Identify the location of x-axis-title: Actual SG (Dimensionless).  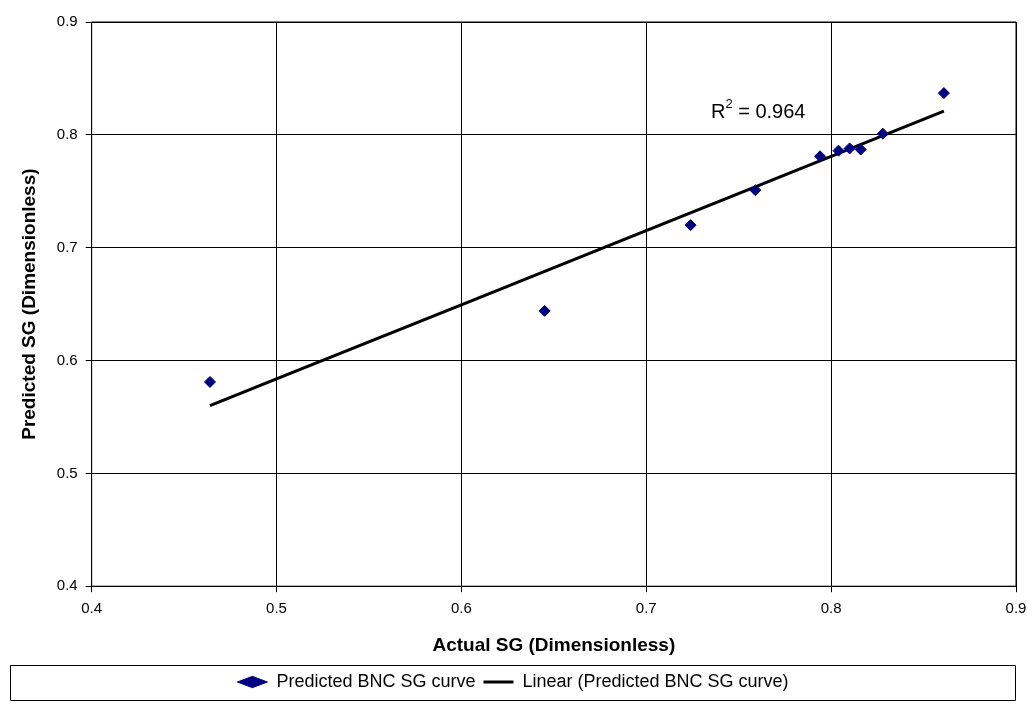
(554, 644).